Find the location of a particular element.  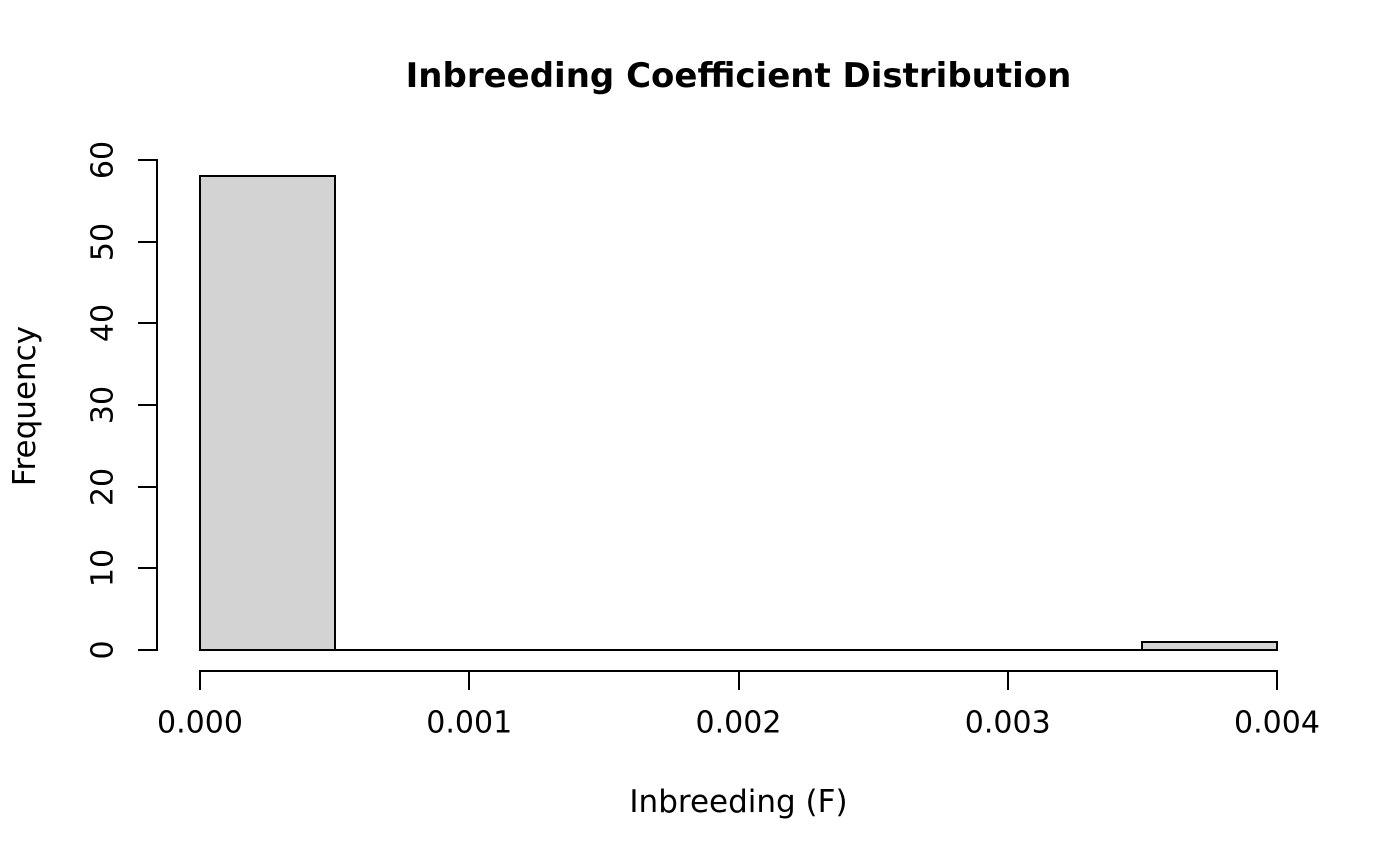

y-axis-tick-label: 10 is located at coordinates (103, 568).